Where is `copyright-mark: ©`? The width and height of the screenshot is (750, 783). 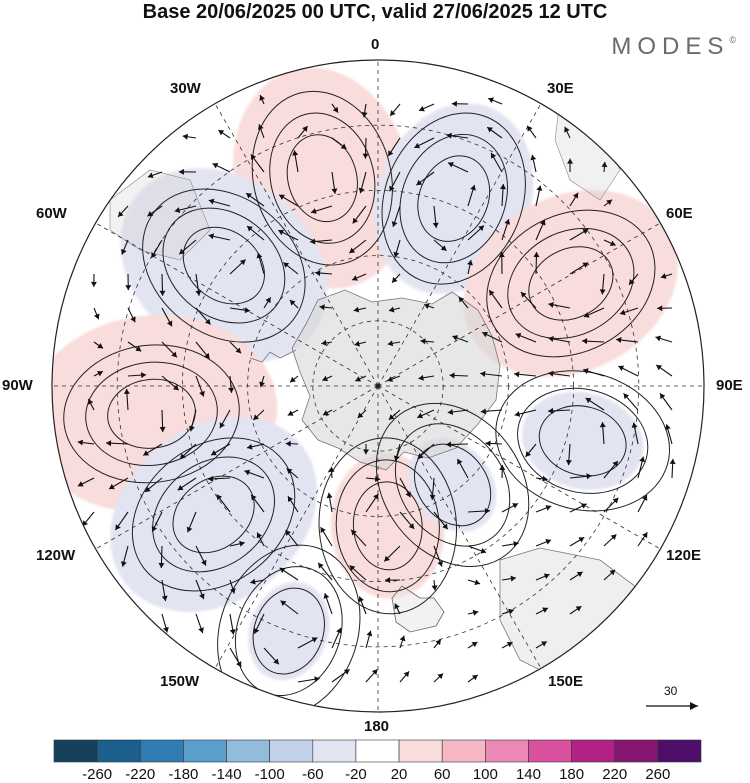
copyright-mark: © is located at coordinates (732, 40).